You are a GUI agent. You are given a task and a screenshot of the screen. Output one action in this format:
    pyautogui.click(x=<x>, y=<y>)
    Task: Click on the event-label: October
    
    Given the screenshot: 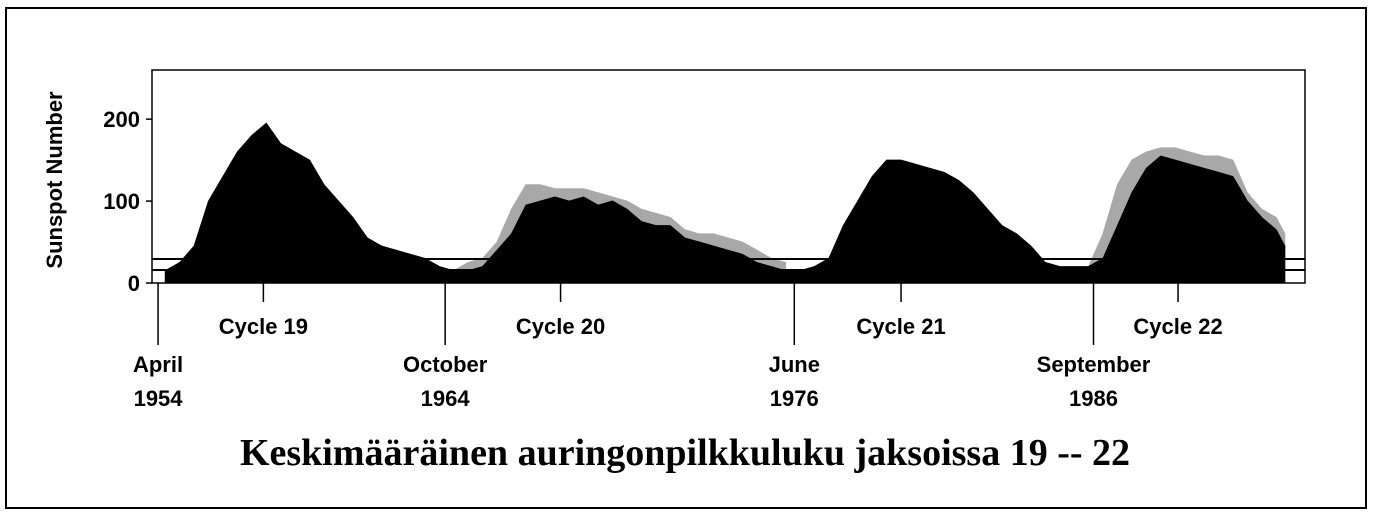 What is the action you would take?
    pyautogui.click(x=445, y=364)
    